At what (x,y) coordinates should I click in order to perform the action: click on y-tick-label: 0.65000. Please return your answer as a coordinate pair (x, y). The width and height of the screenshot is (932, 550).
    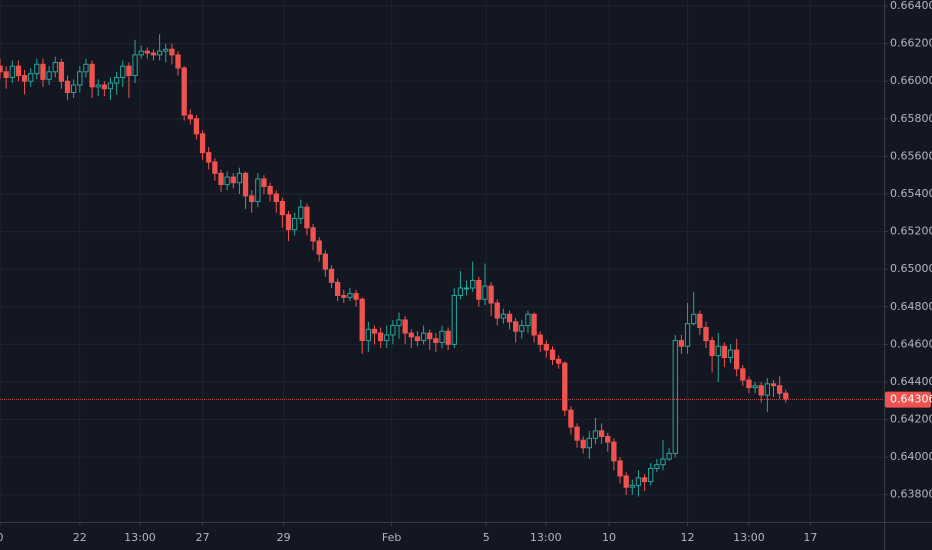
    Looking at the image, I should click on (911, 268).